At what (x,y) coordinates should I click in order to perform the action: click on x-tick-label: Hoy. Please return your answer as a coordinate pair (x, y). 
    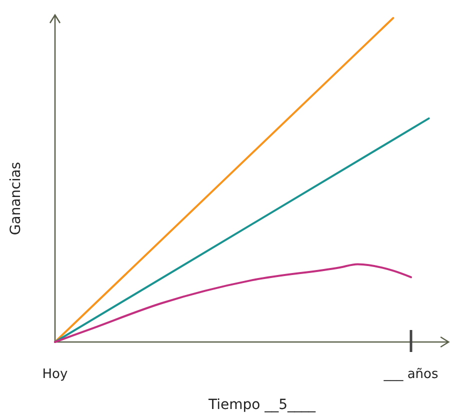
    Looking at the image, I should click on (55, 374).